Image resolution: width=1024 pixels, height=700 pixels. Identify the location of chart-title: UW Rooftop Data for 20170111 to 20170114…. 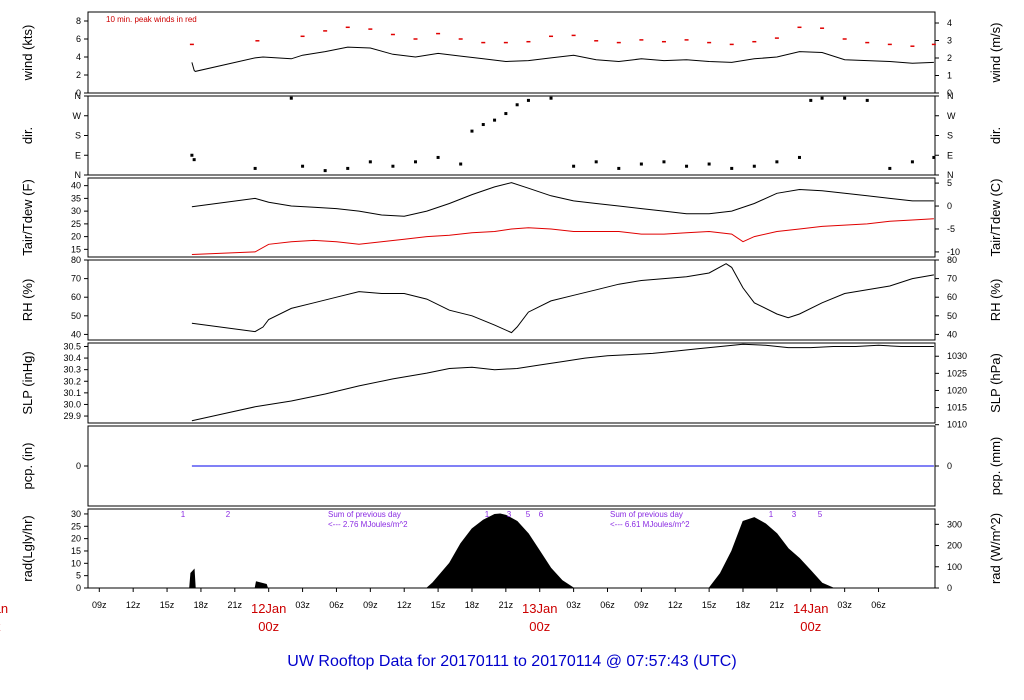
(511, 661).